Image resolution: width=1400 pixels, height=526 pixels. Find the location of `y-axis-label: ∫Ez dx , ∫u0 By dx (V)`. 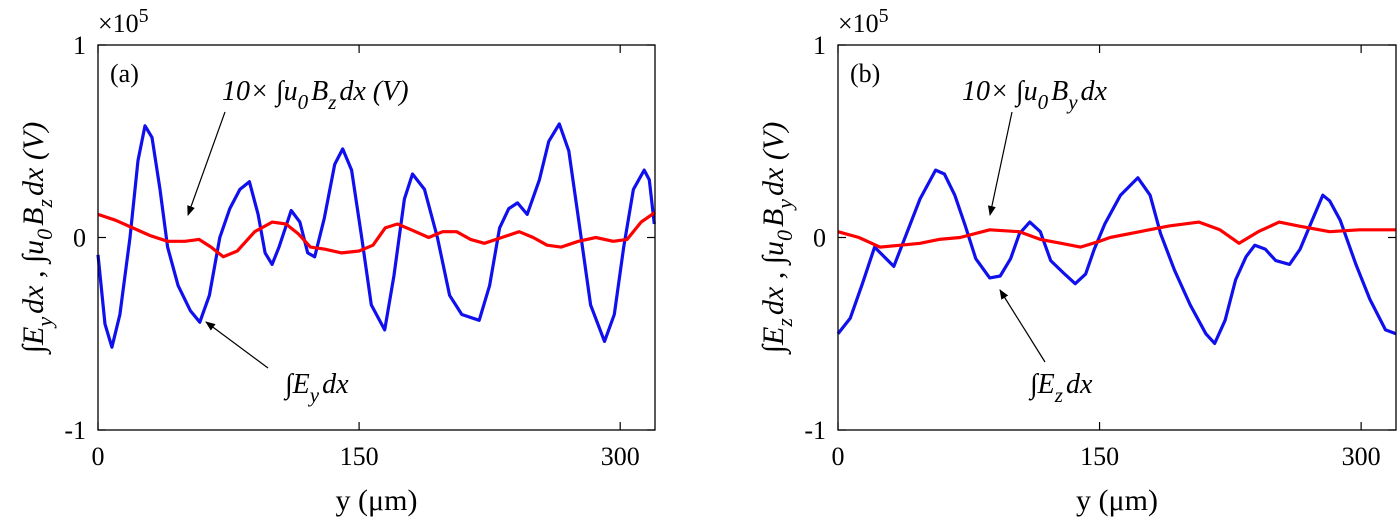

y-axis-label: ∫Ez dx , ∫u0 By dx (V) is located at coordinates (777, 238).